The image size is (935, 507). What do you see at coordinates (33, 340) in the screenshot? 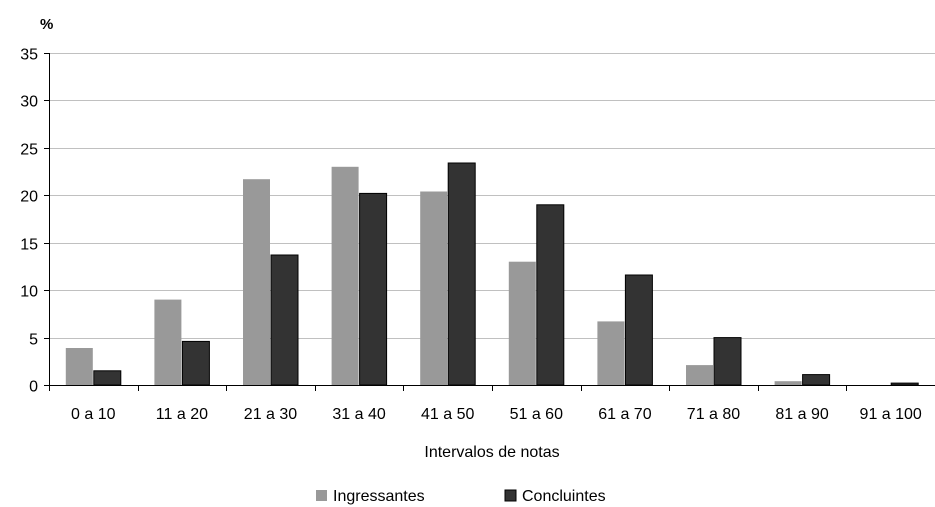
I see `y-tick-label: 5` at bounding box center [33, 340].